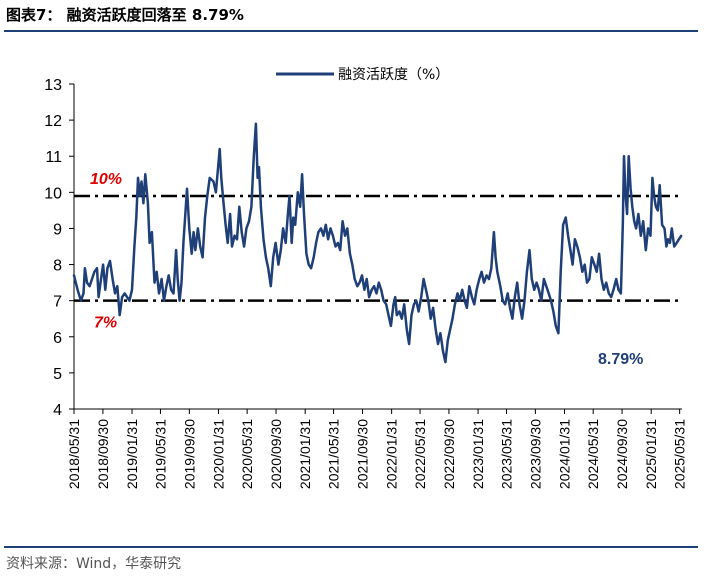  Describe the element at coordinates (565, 454) in the screenshot. I see `x-tick-label: 2024/01/31` at that location.